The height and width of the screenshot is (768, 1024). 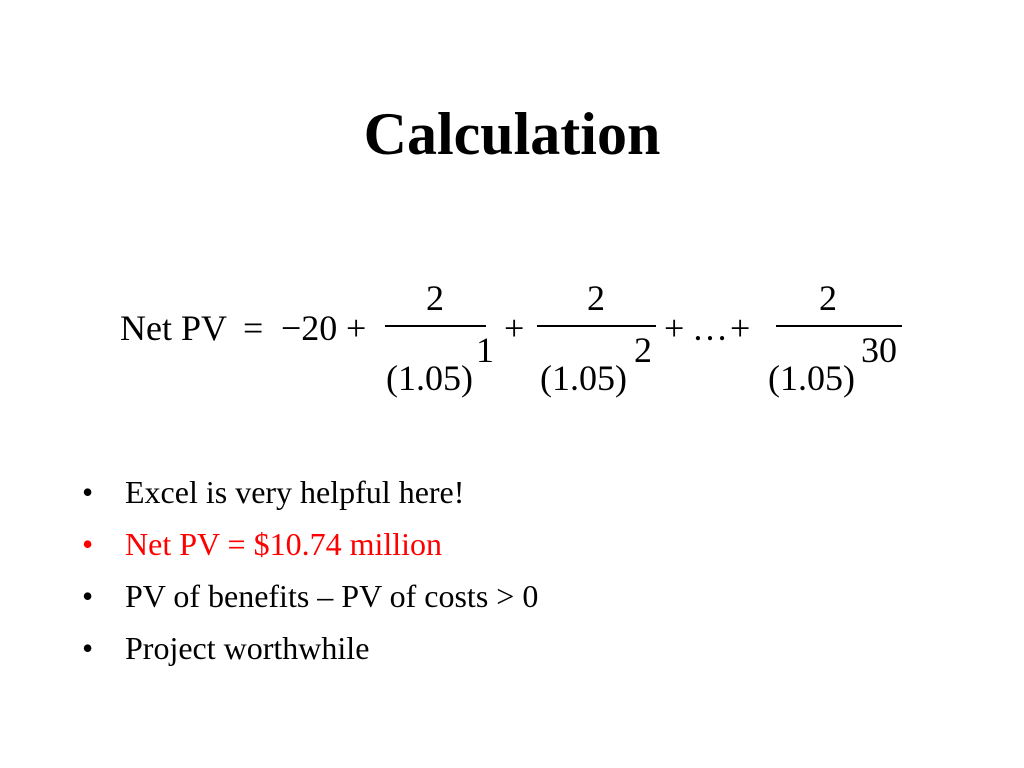 I want to click on term-1-denominator: (1.05), so click(x=429, y=378).